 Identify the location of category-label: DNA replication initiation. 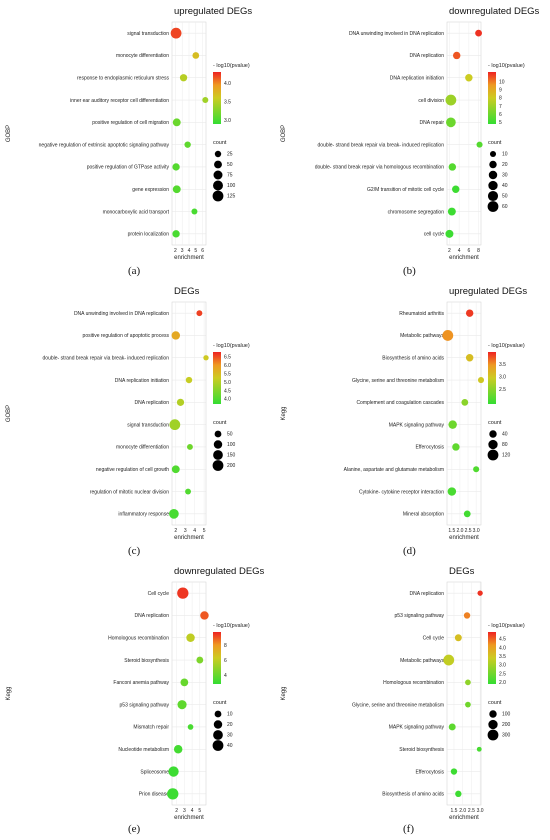
(142, 381).